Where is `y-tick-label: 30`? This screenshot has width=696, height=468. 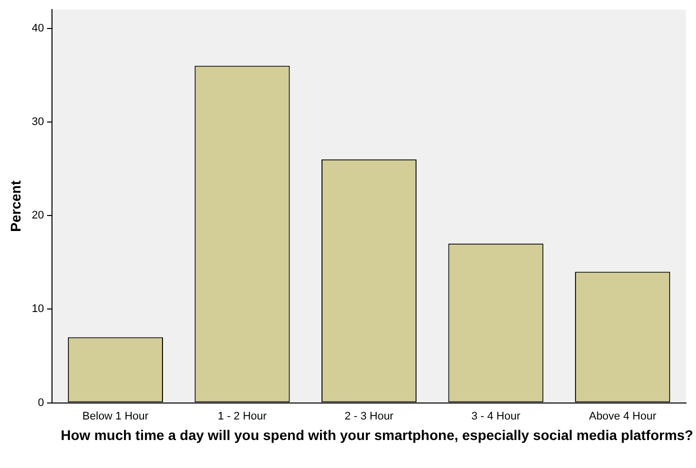
y-tick-label: 30 is located at coordinates (38, 122).